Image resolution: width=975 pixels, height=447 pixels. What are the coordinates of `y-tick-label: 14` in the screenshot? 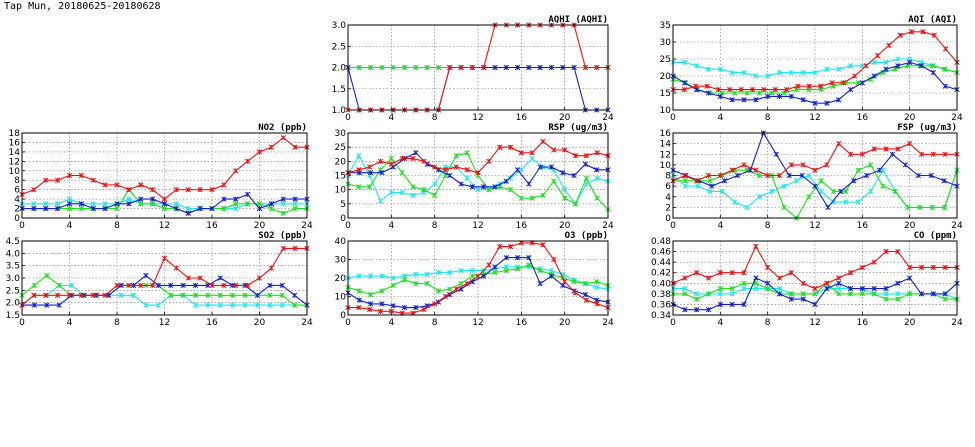 It's located at (15, 153).